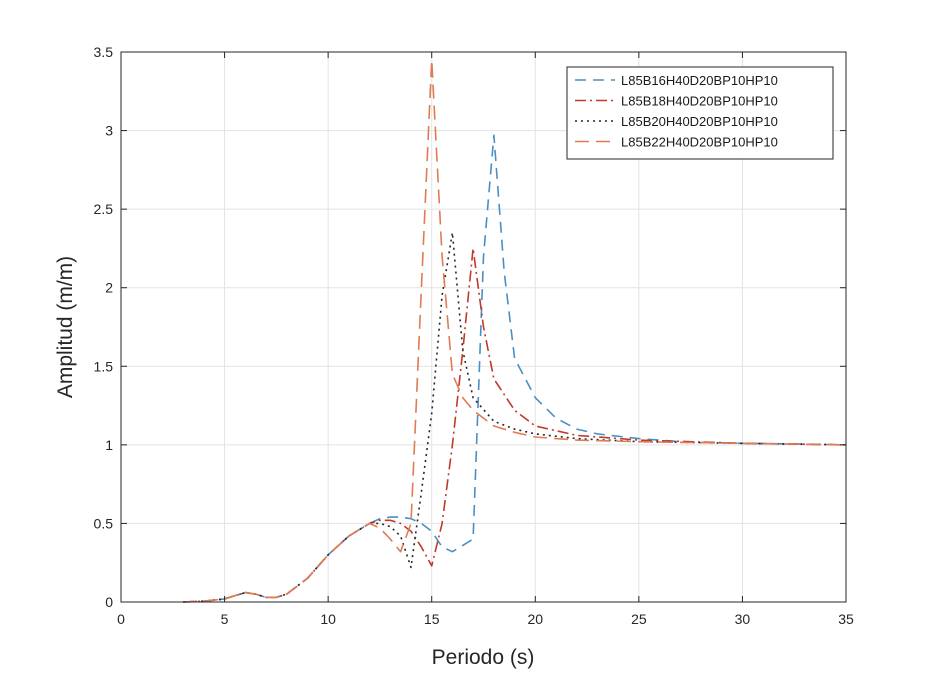 The image size is (936, 676). What do you see at coordinates (104, 209) in the screenshot?
I see `y-tick-label: 2.5` at bounding box center [104, 209].